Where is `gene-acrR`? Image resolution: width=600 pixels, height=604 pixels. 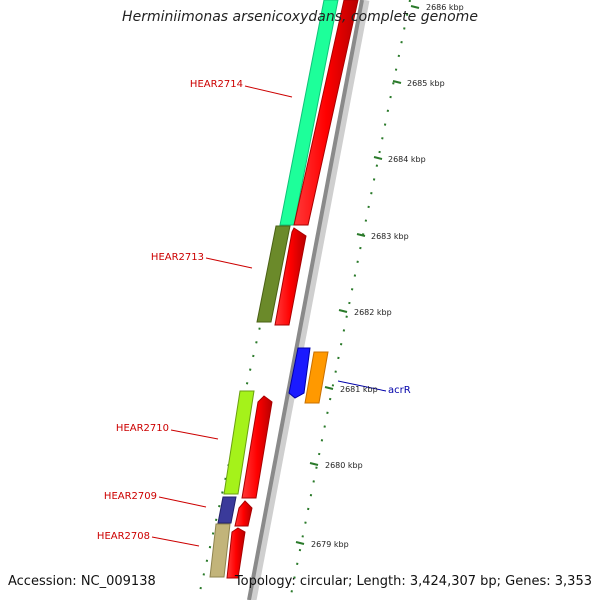 gene-acrR is located at coordinates (299, 373).